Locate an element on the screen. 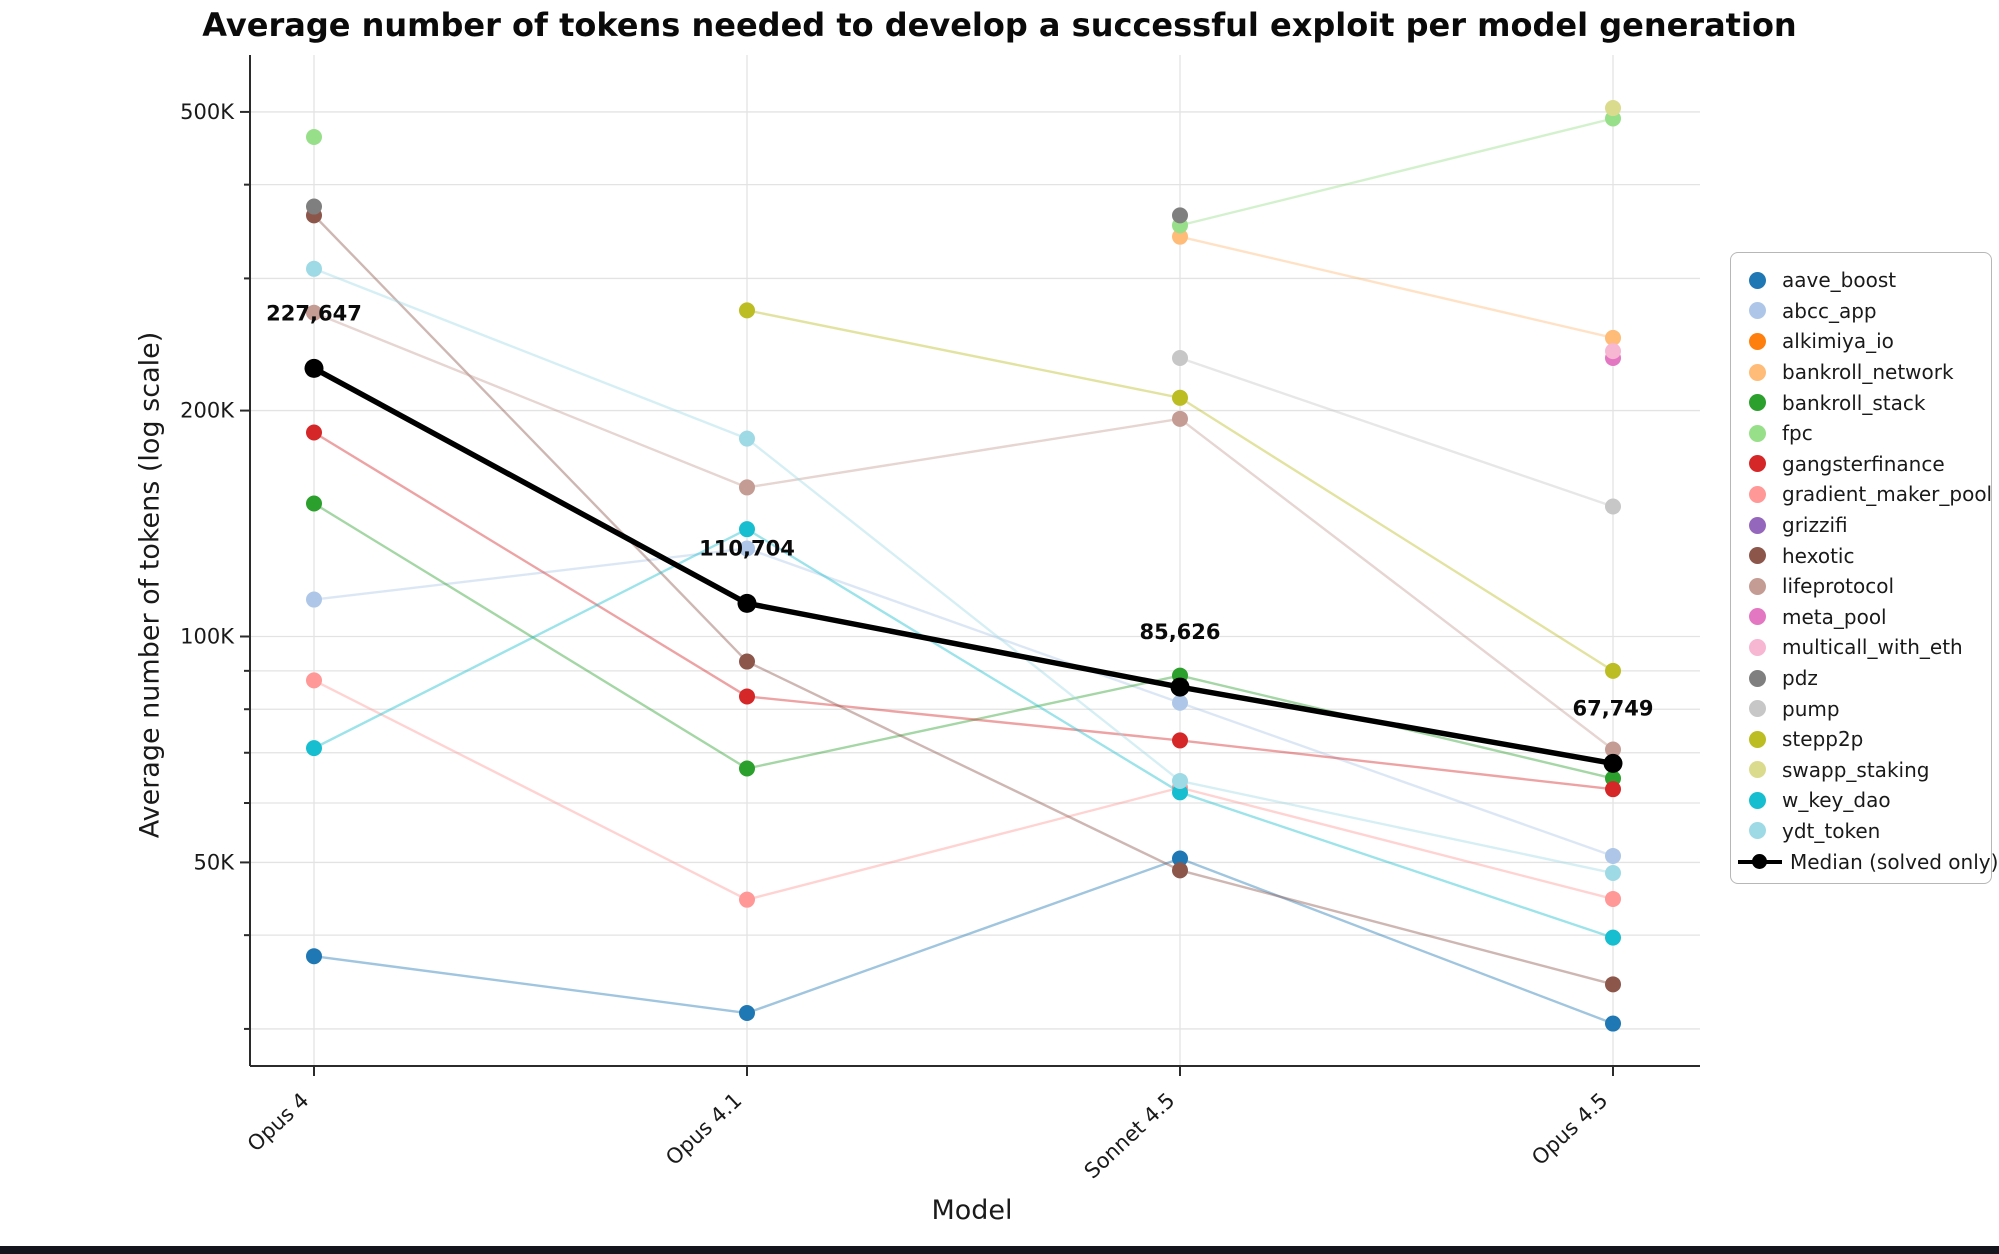 The width and height of the screenshot is (1999, 1254). series-line-fpc is located at coordinates (1396, 172).